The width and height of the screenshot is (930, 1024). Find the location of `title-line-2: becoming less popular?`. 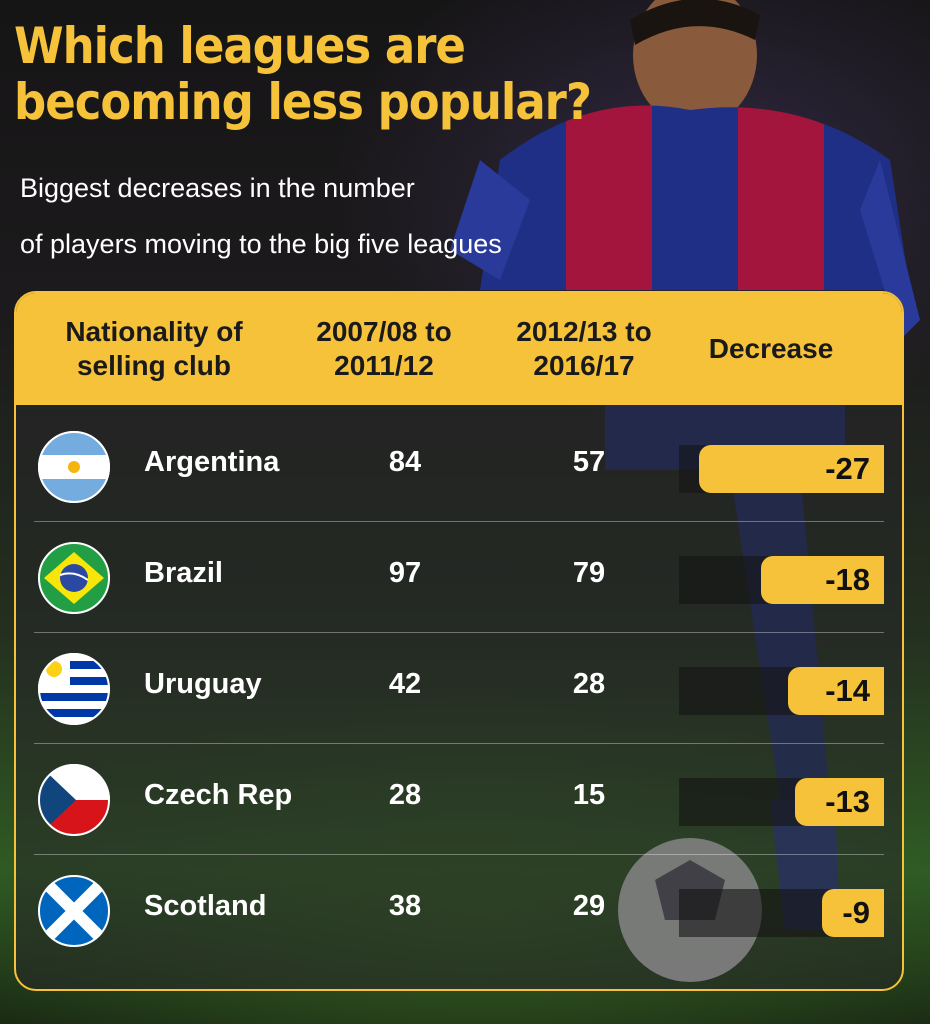

title-line-2: becoming less popular? is located at coordinates (303, 102).